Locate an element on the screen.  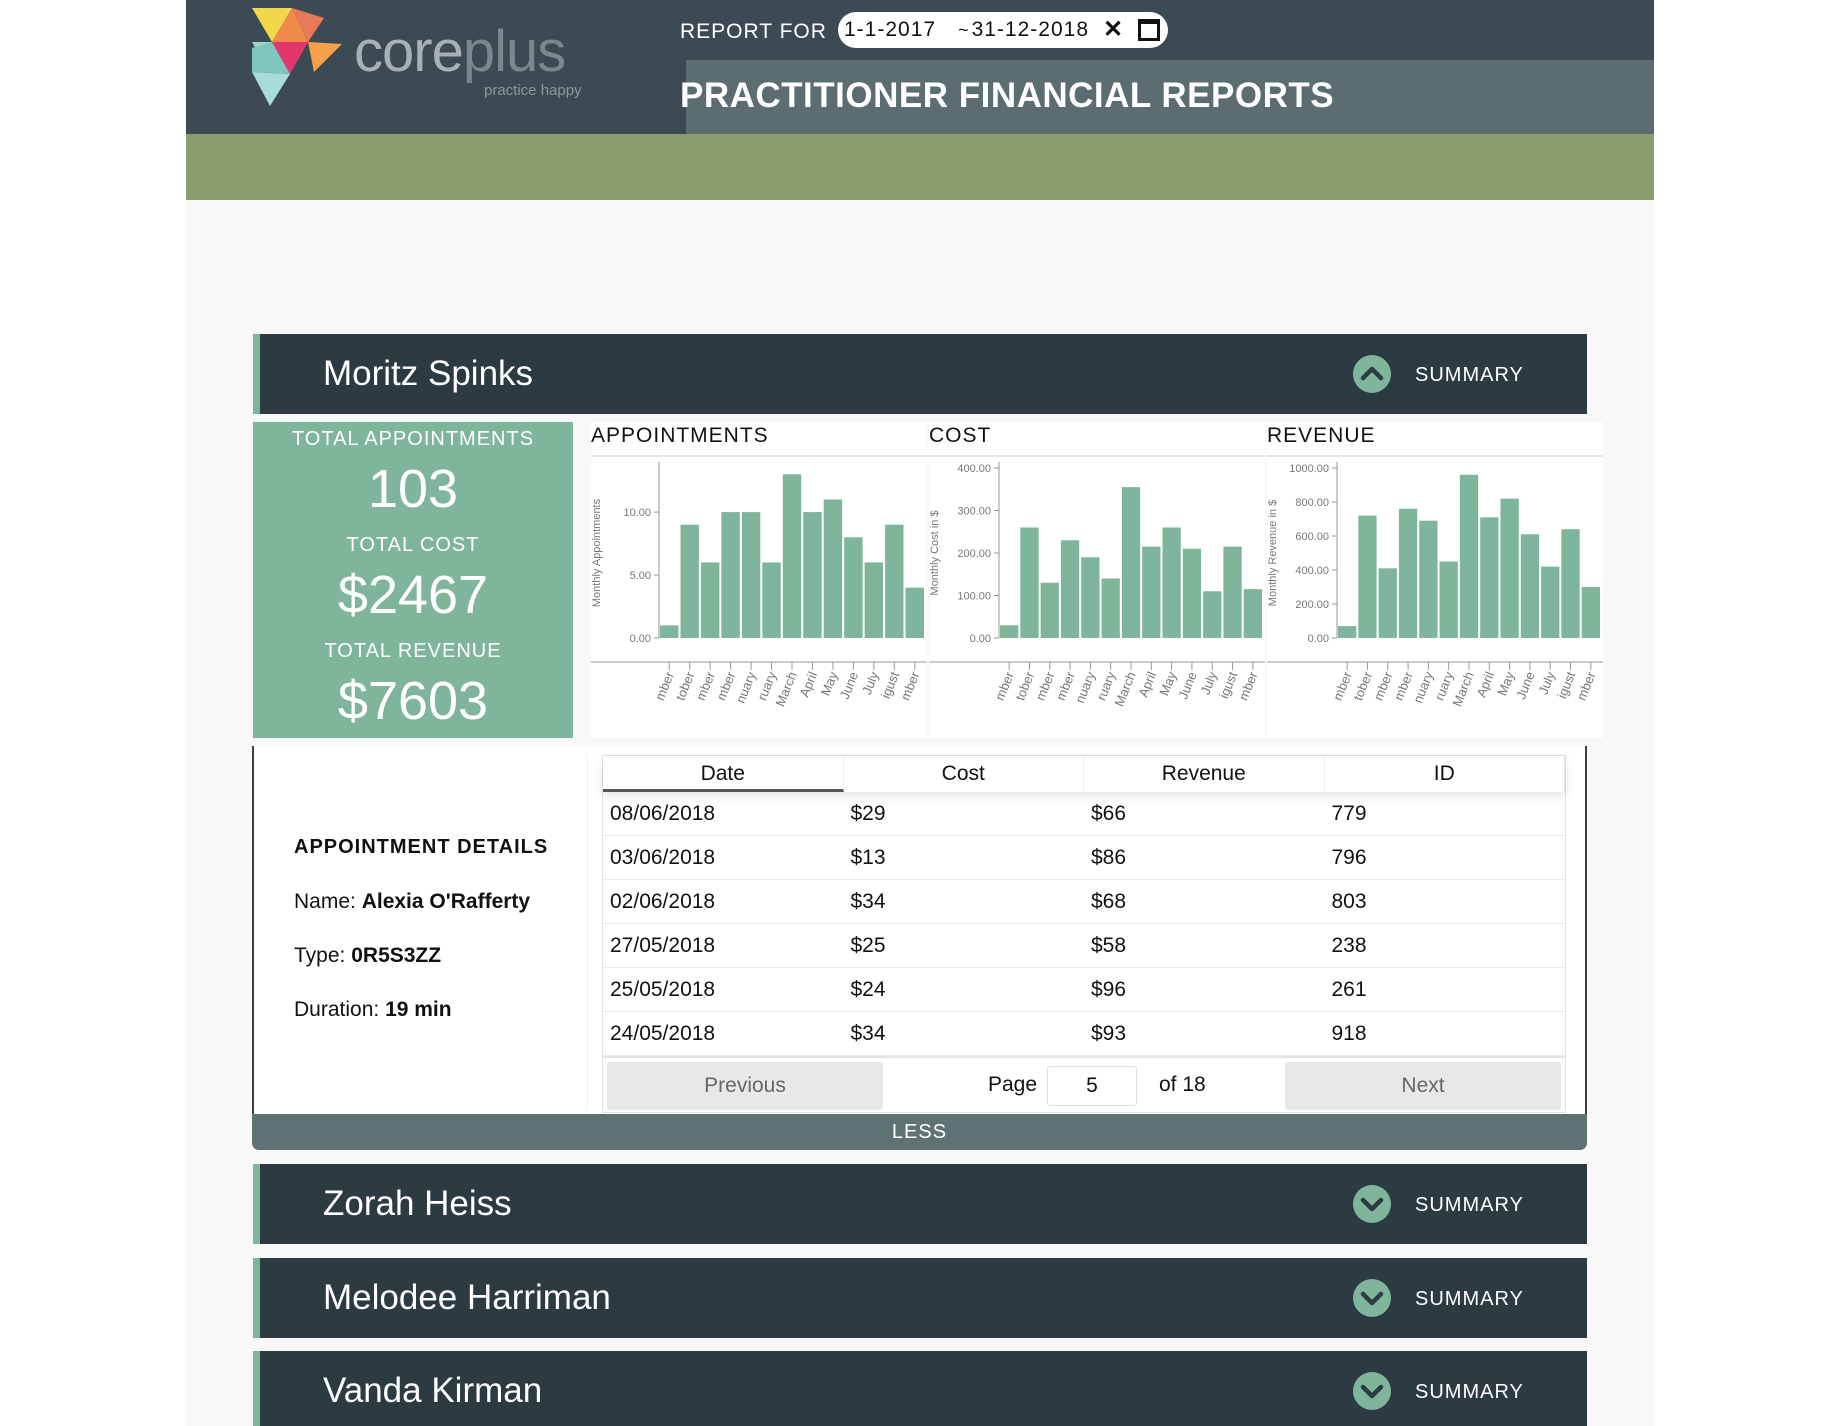
table-row: 03/06/2018 $13 $86 796 is located at coordinates (1084, 858).